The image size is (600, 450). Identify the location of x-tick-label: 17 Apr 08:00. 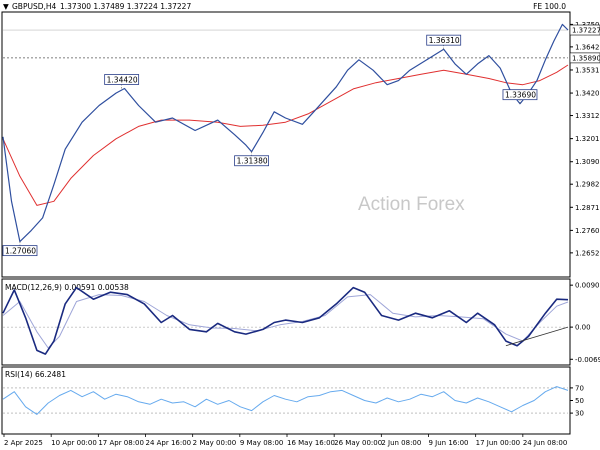
(121, 443).